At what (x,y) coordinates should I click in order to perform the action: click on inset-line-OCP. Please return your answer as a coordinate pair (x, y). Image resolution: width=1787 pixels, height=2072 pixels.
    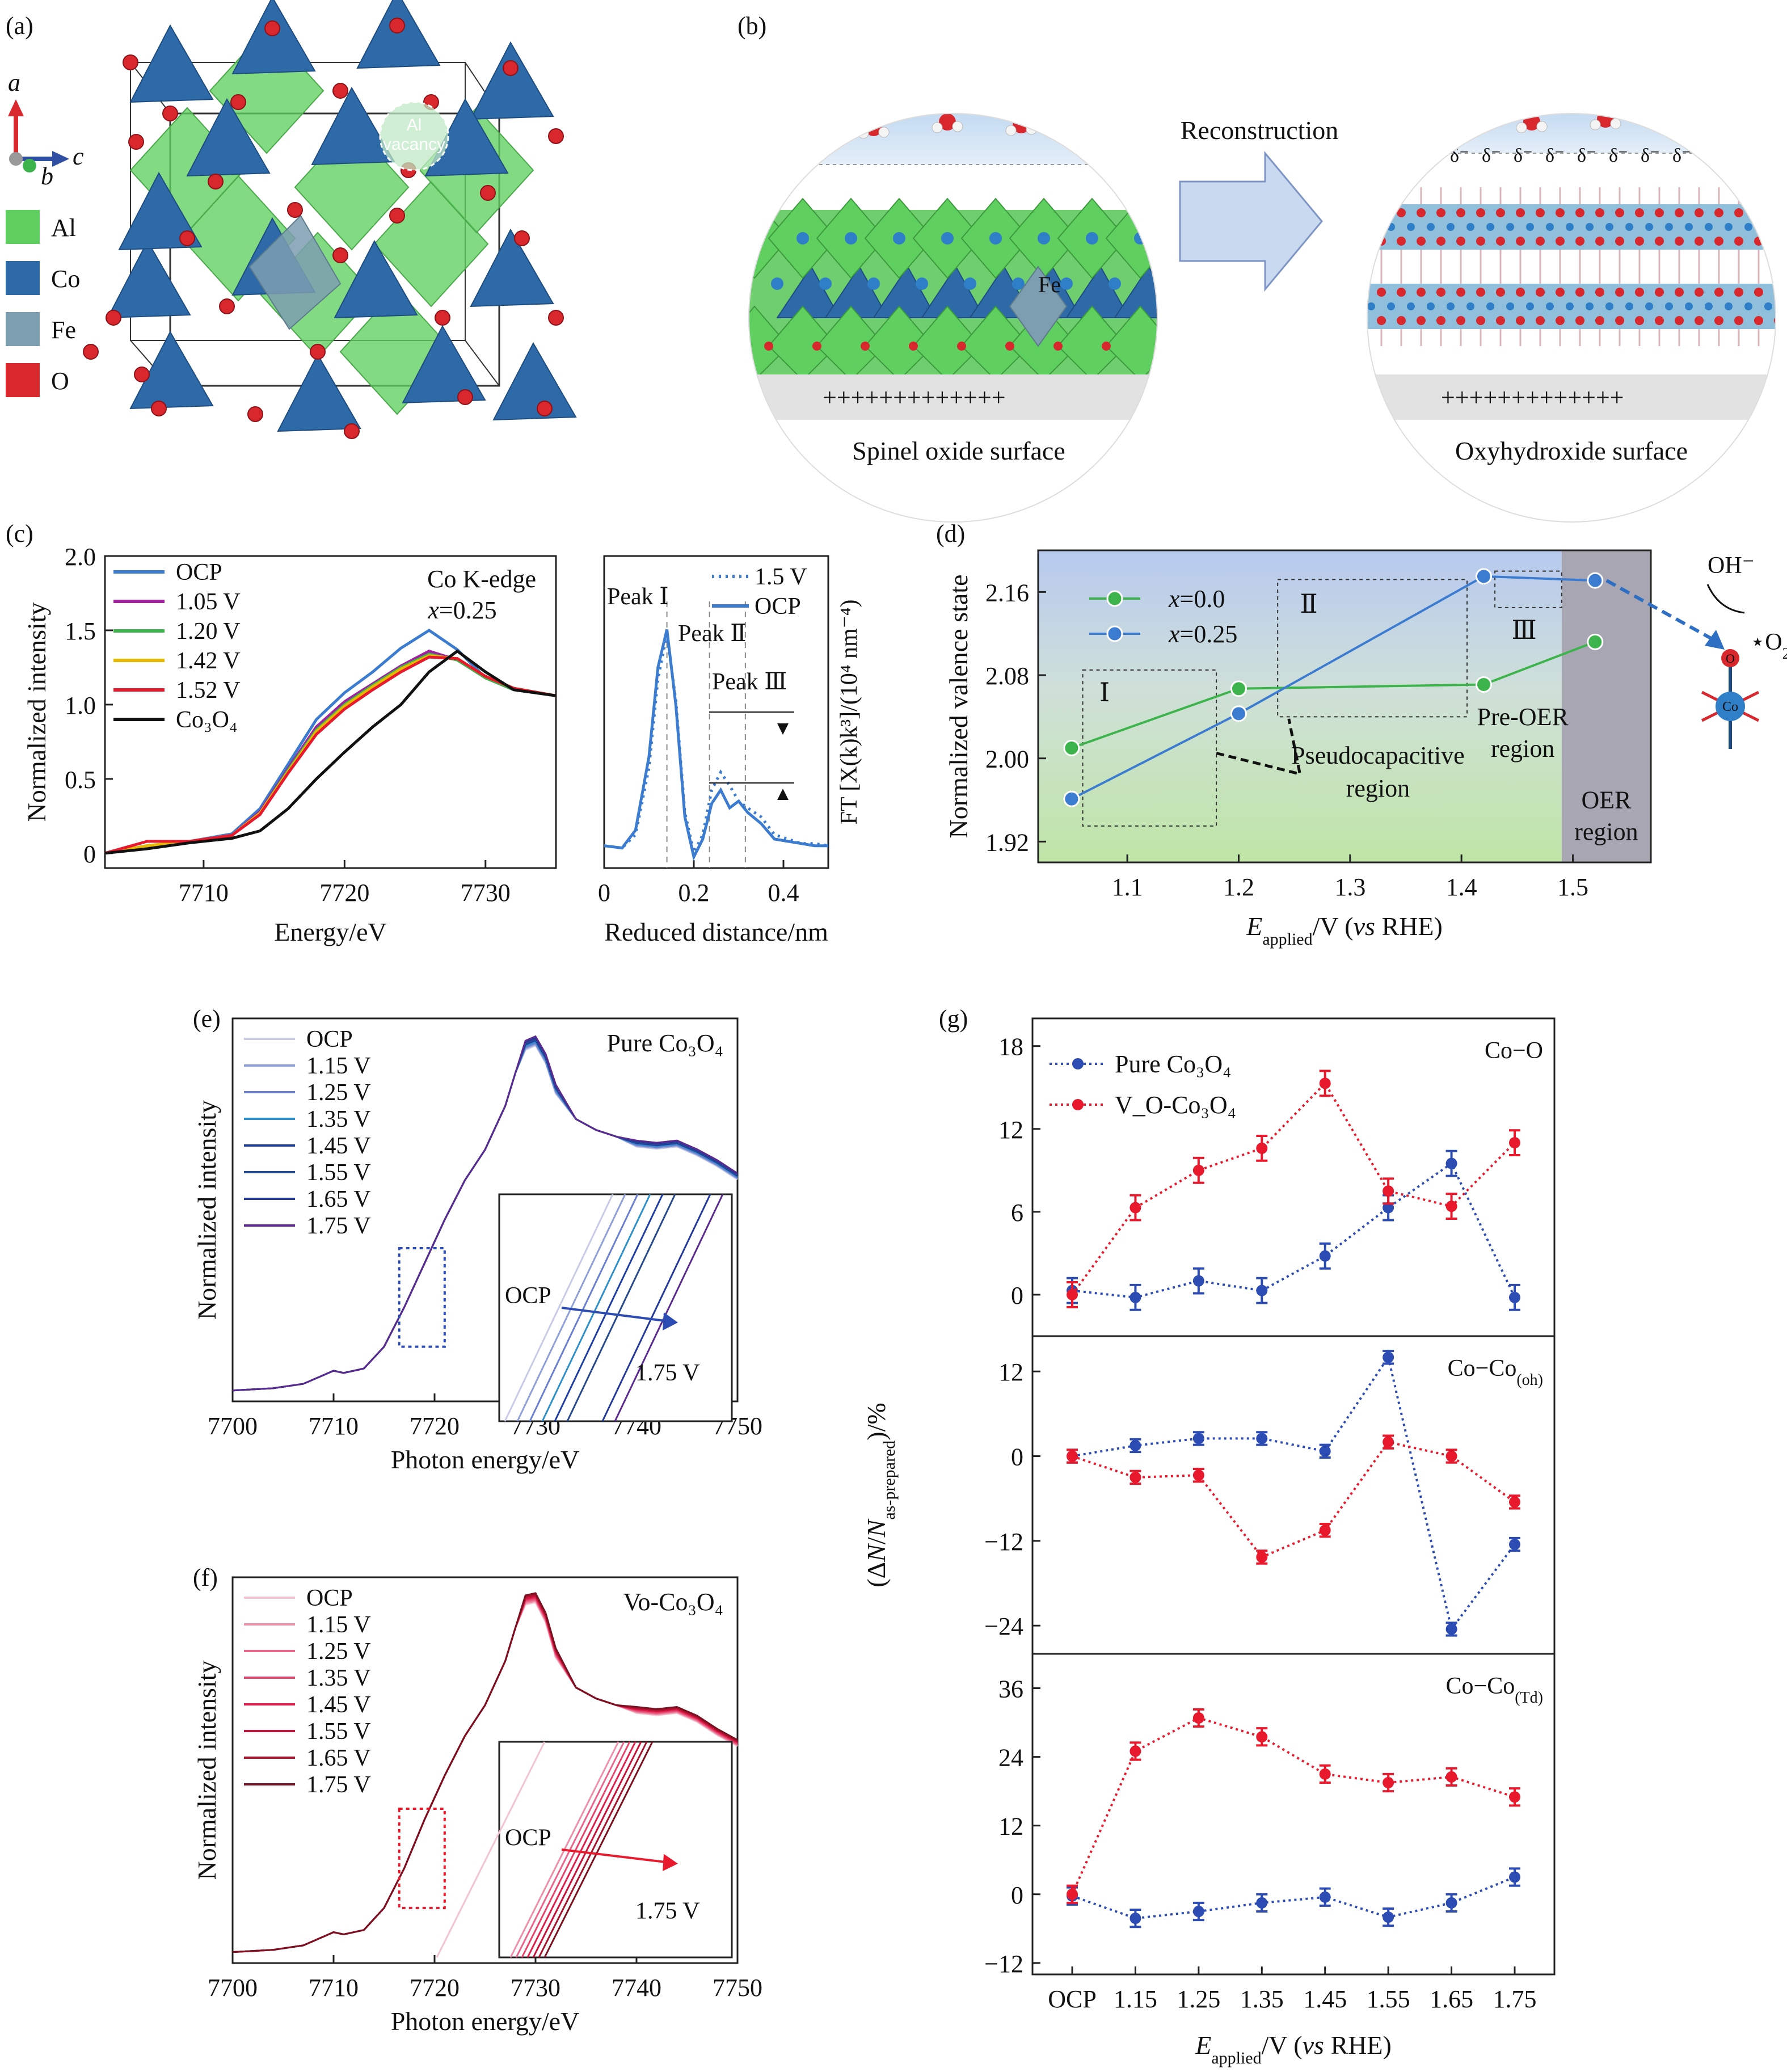
    Looking at the image, I should click on (491, 1849).